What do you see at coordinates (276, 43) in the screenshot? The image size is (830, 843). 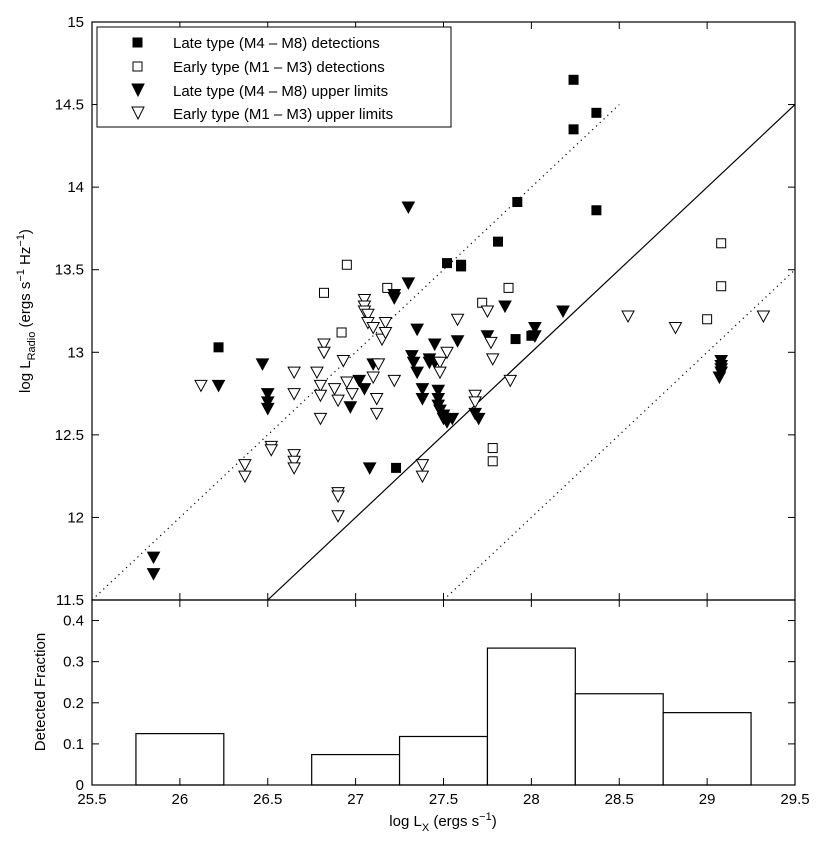 I see `legend-label-late-detections: Late type (M4 – M8) detections` at bounding box center [276, 43].